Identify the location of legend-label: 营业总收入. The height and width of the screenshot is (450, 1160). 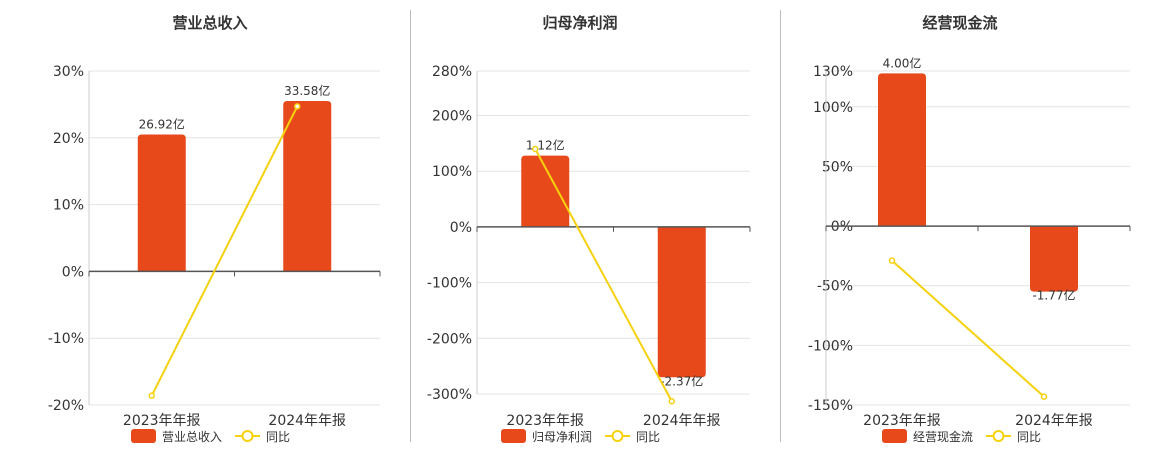
(192, 437).